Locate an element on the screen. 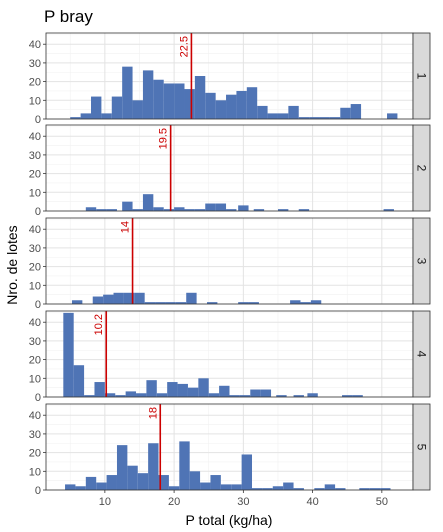  chart-title: P bray is located at coordinates (68, 16).